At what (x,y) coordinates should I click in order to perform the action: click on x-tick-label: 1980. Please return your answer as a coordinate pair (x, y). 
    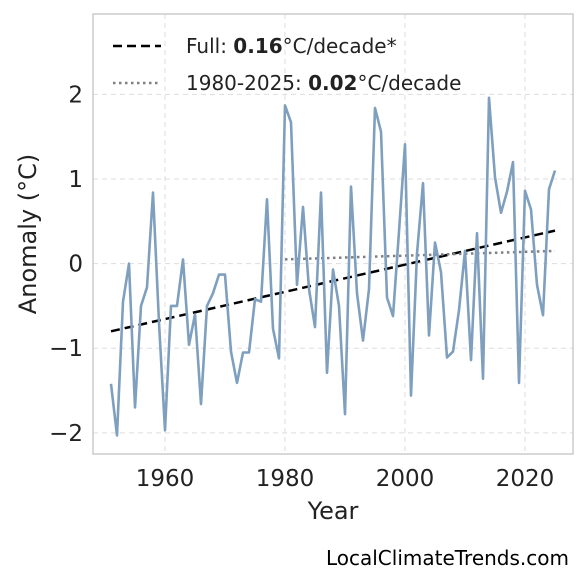
    Looking at the image, I should click on (285, 479).